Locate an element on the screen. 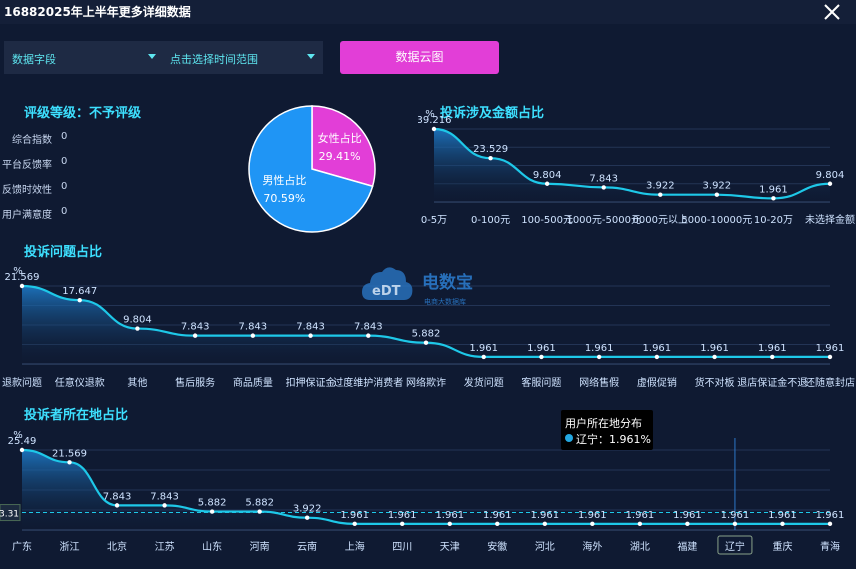  x-tick-label: 其他 is located at coordinates (137, 382).